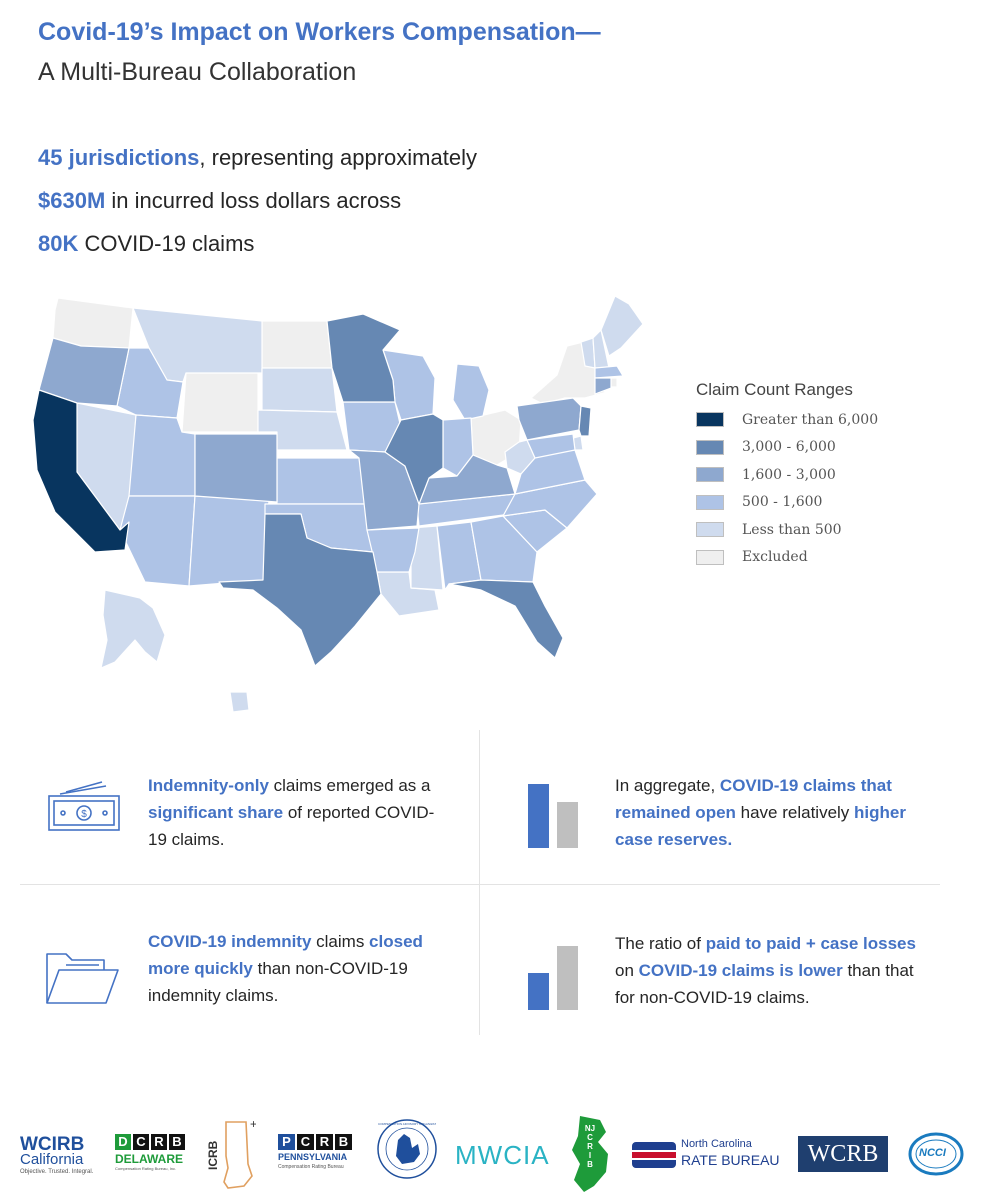 This screenshot has width=984, height=1200. I want to click on state-california, so click(81, 471).